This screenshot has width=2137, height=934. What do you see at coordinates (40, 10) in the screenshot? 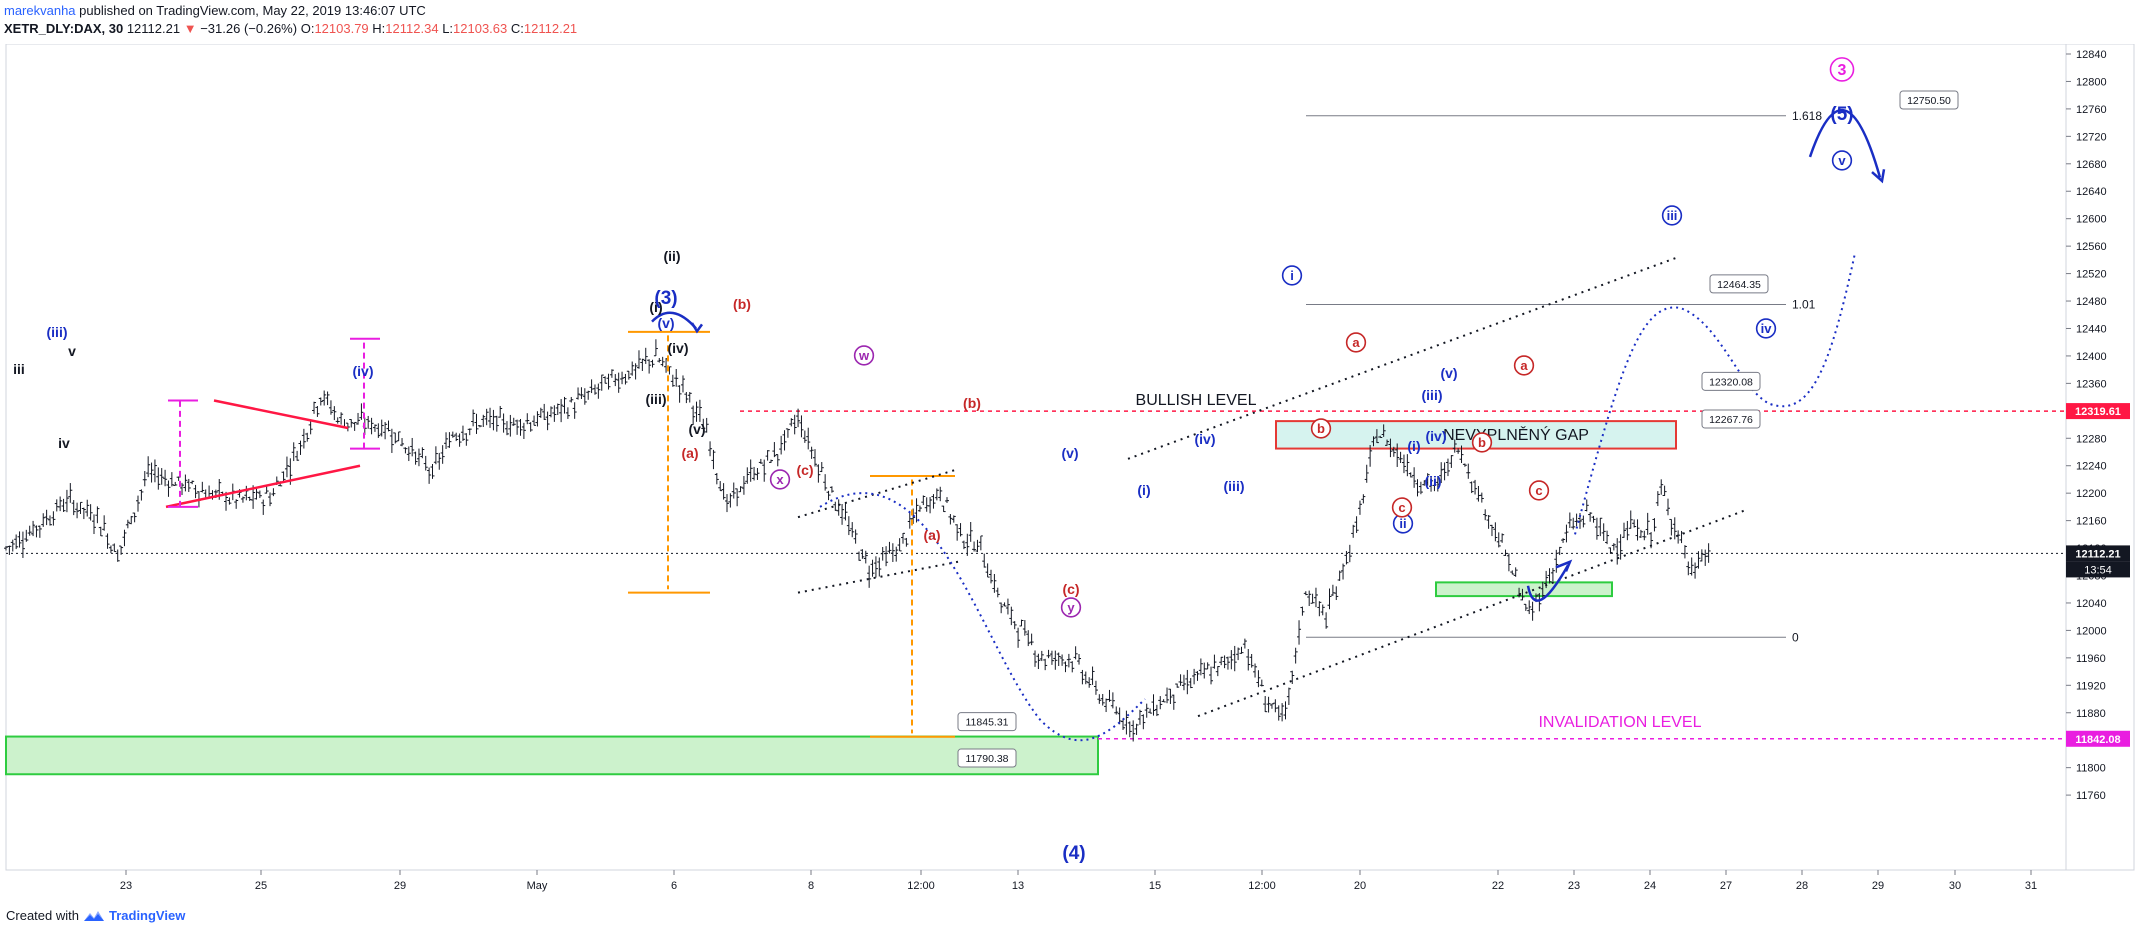
I see `author-link: marekvanha` at bounding box center [40, 10].